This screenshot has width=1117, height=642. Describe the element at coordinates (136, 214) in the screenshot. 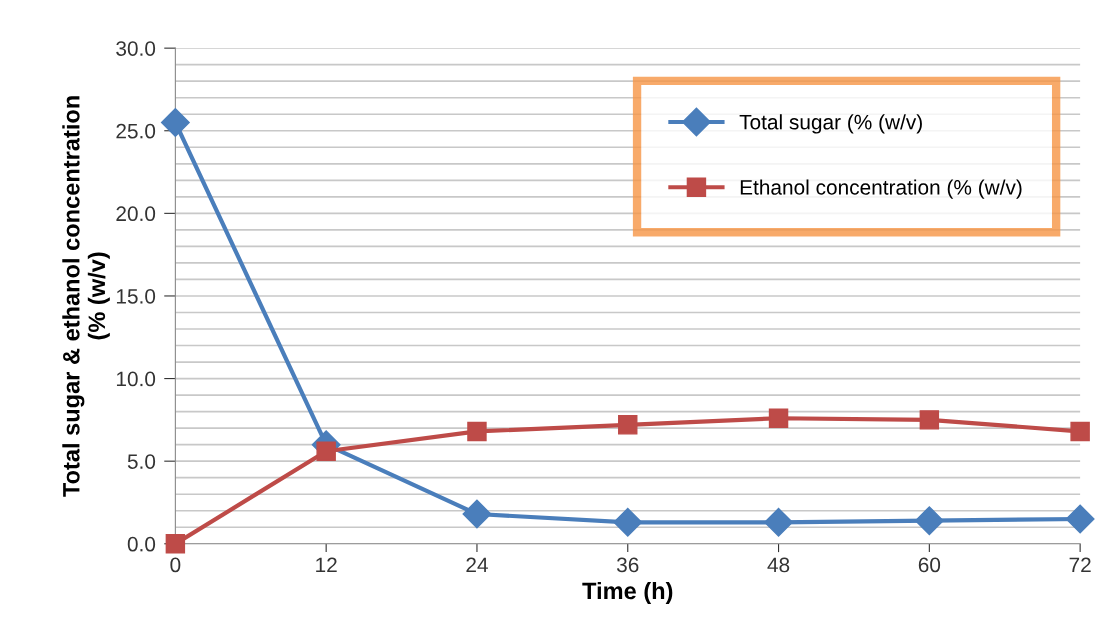

I see `y-tick-label: 20.0` at that location.